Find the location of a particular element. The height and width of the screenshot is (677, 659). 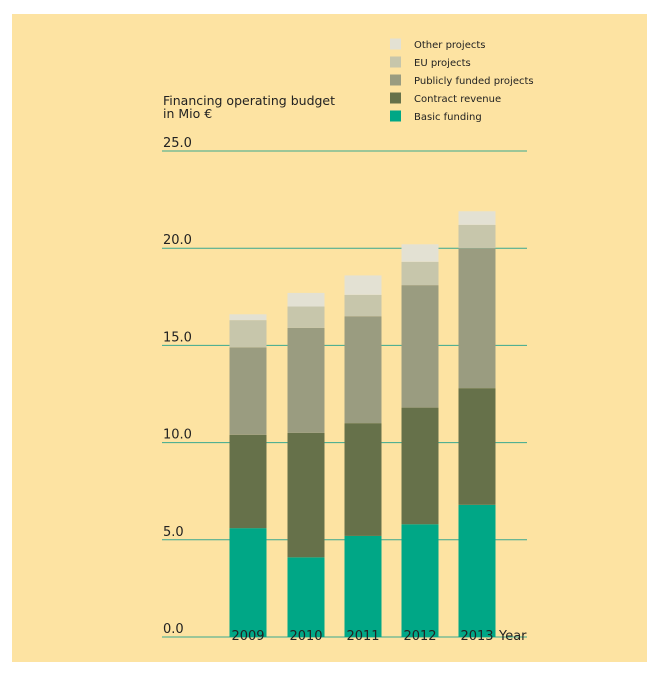

y-tick-label: 20.0 is located at coordinates (177, 240).